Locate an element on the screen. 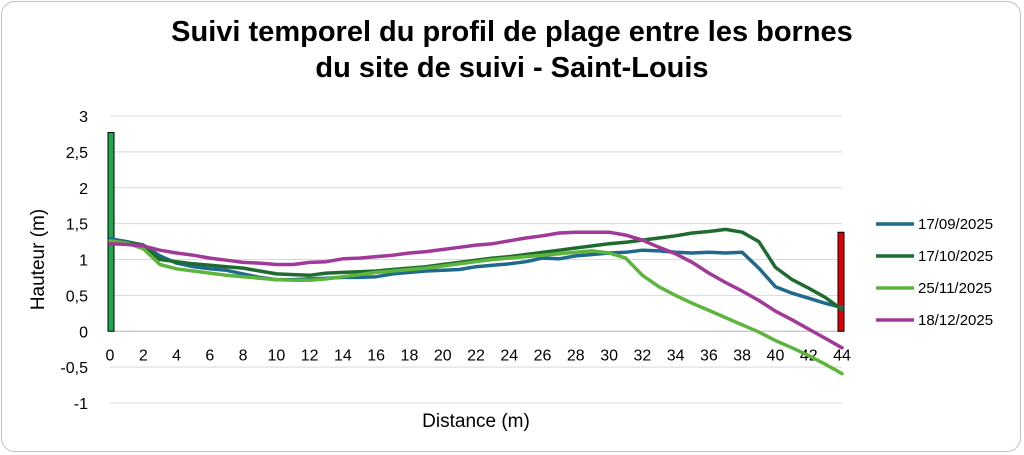 This screenshot has height=455, width=1024. x-tick-label-11: 22 is located at coordinates (476, 355).